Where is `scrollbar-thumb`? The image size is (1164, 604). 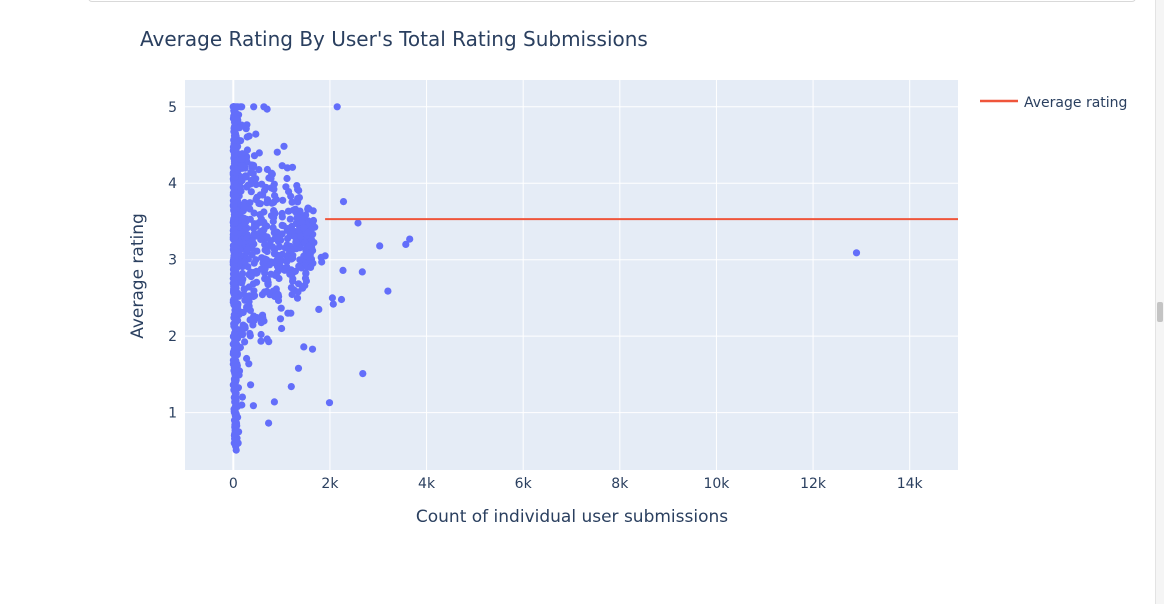
scrollbar-thumb is located at coordinates (1160, 312).